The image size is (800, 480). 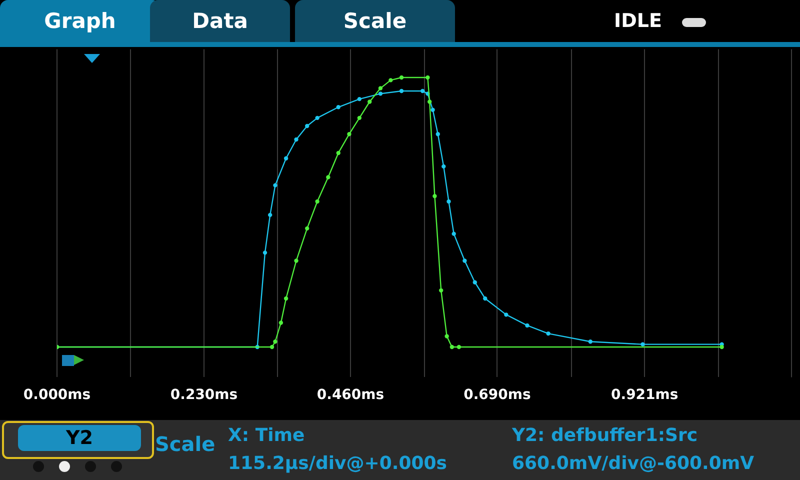 I want to click on text: Graph, so click(x=80, y=21).